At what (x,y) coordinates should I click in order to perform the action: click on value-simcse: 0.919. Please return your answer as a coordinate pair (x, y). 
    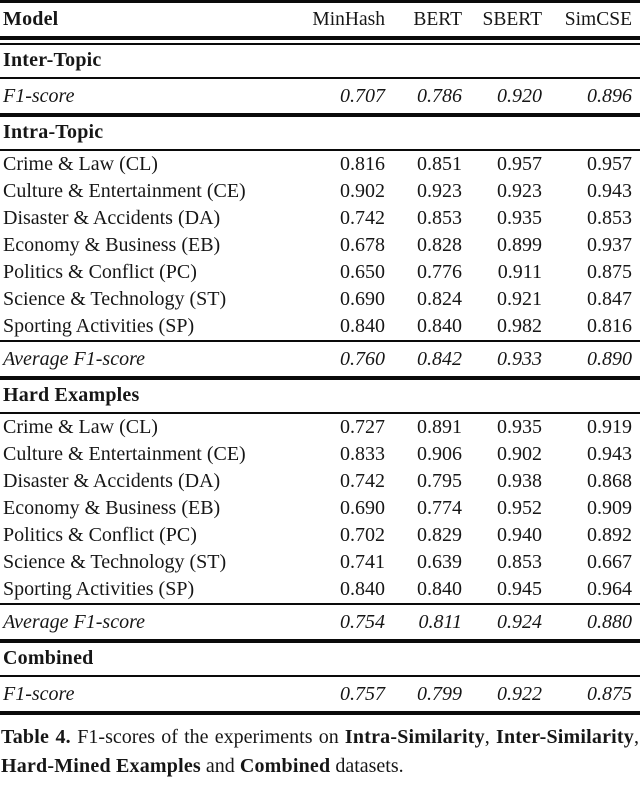
    Looking at the image, I should click on (609, 427).